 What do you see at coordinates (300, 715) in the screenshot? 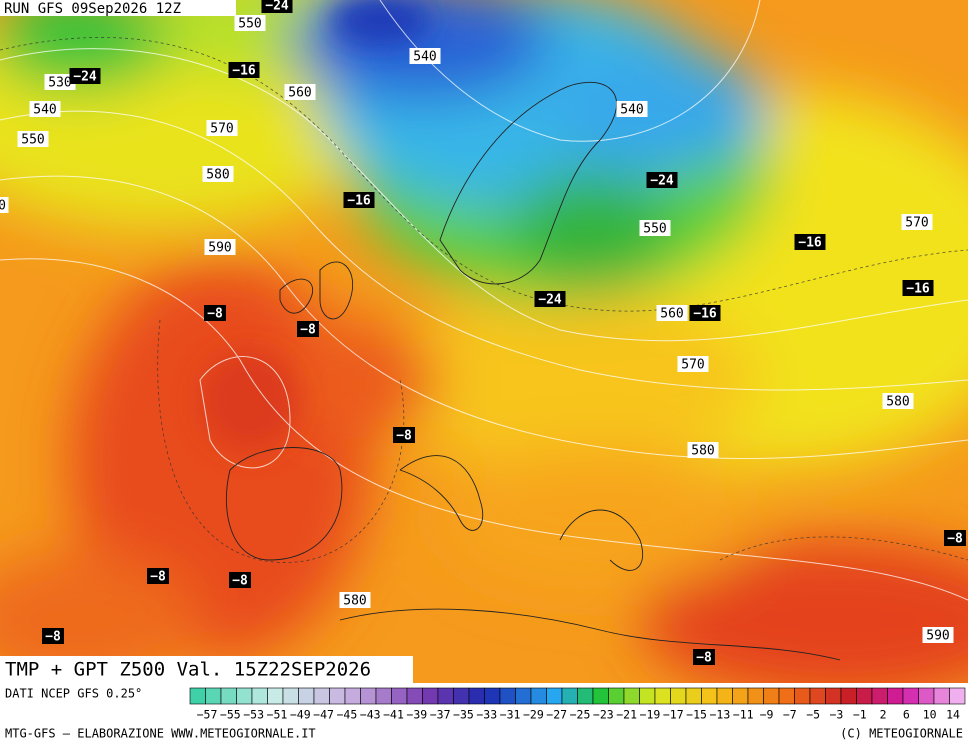
I see `legend-label: −49` at bounding box center [300, 715].